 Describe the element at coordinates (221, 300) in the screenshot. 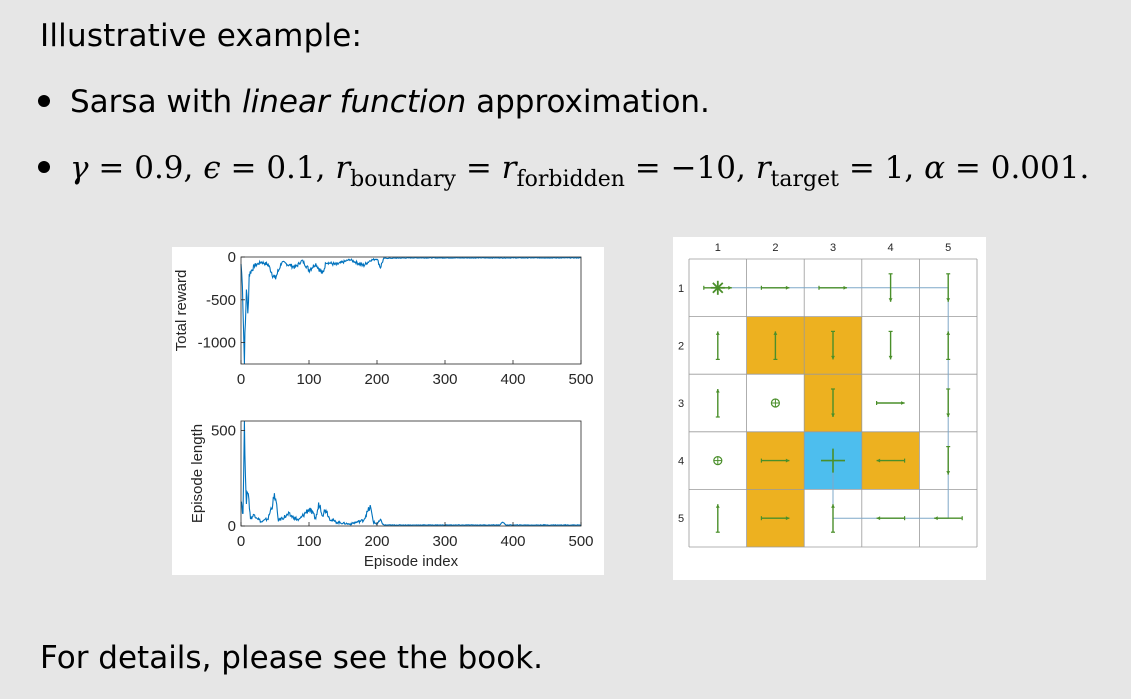

I see `y-tick-label: -500` at that location.